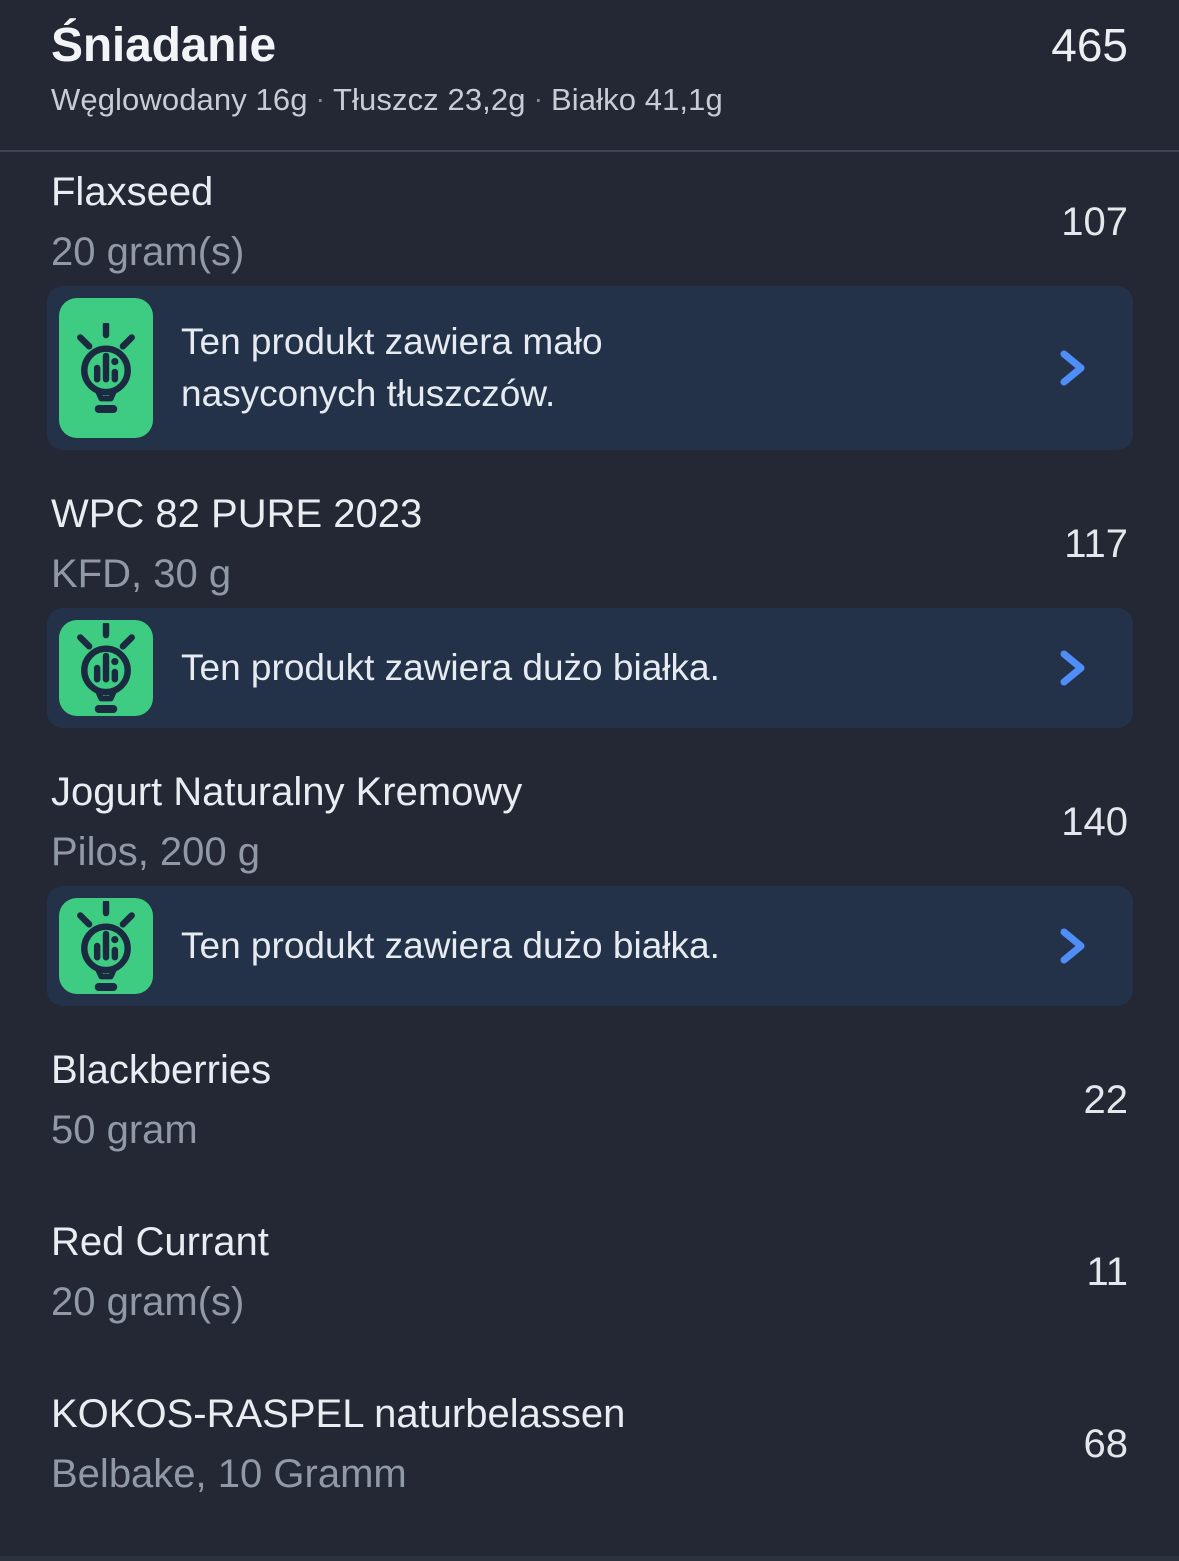 This screenshot has height=1561, width=1179. Describe the element at coordinates (1107, 1271) in the screenshot. I see `food-calories: 11` at that location.